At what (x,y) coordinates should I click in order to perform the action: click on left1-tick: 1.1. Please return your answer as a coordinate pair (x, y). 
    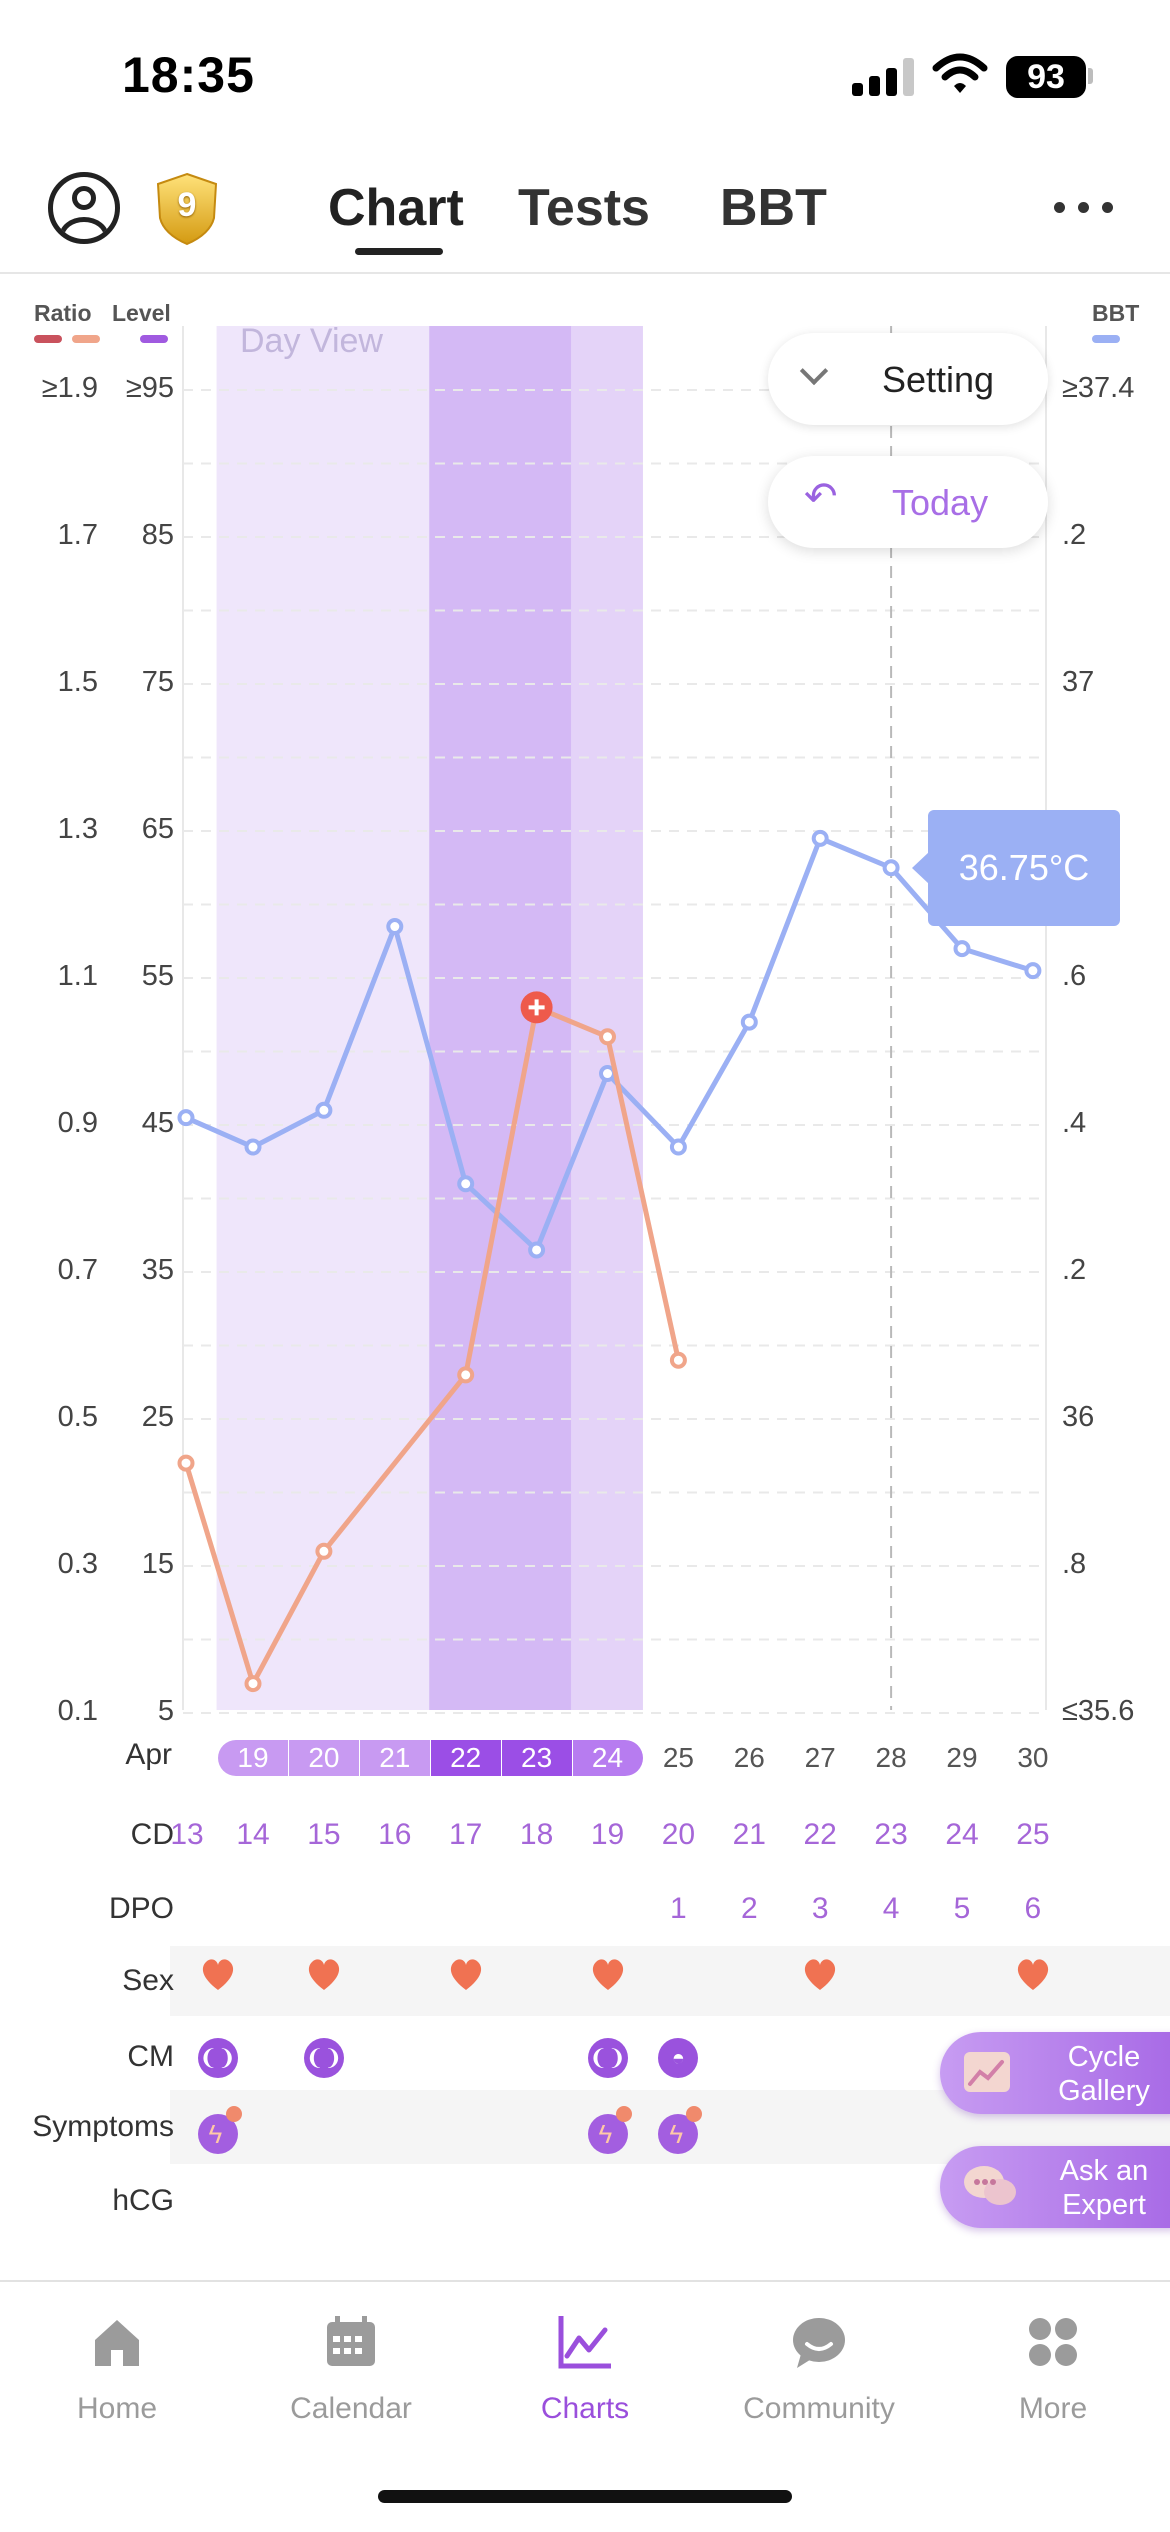
    Looking at the image, I should click on (77, 976).